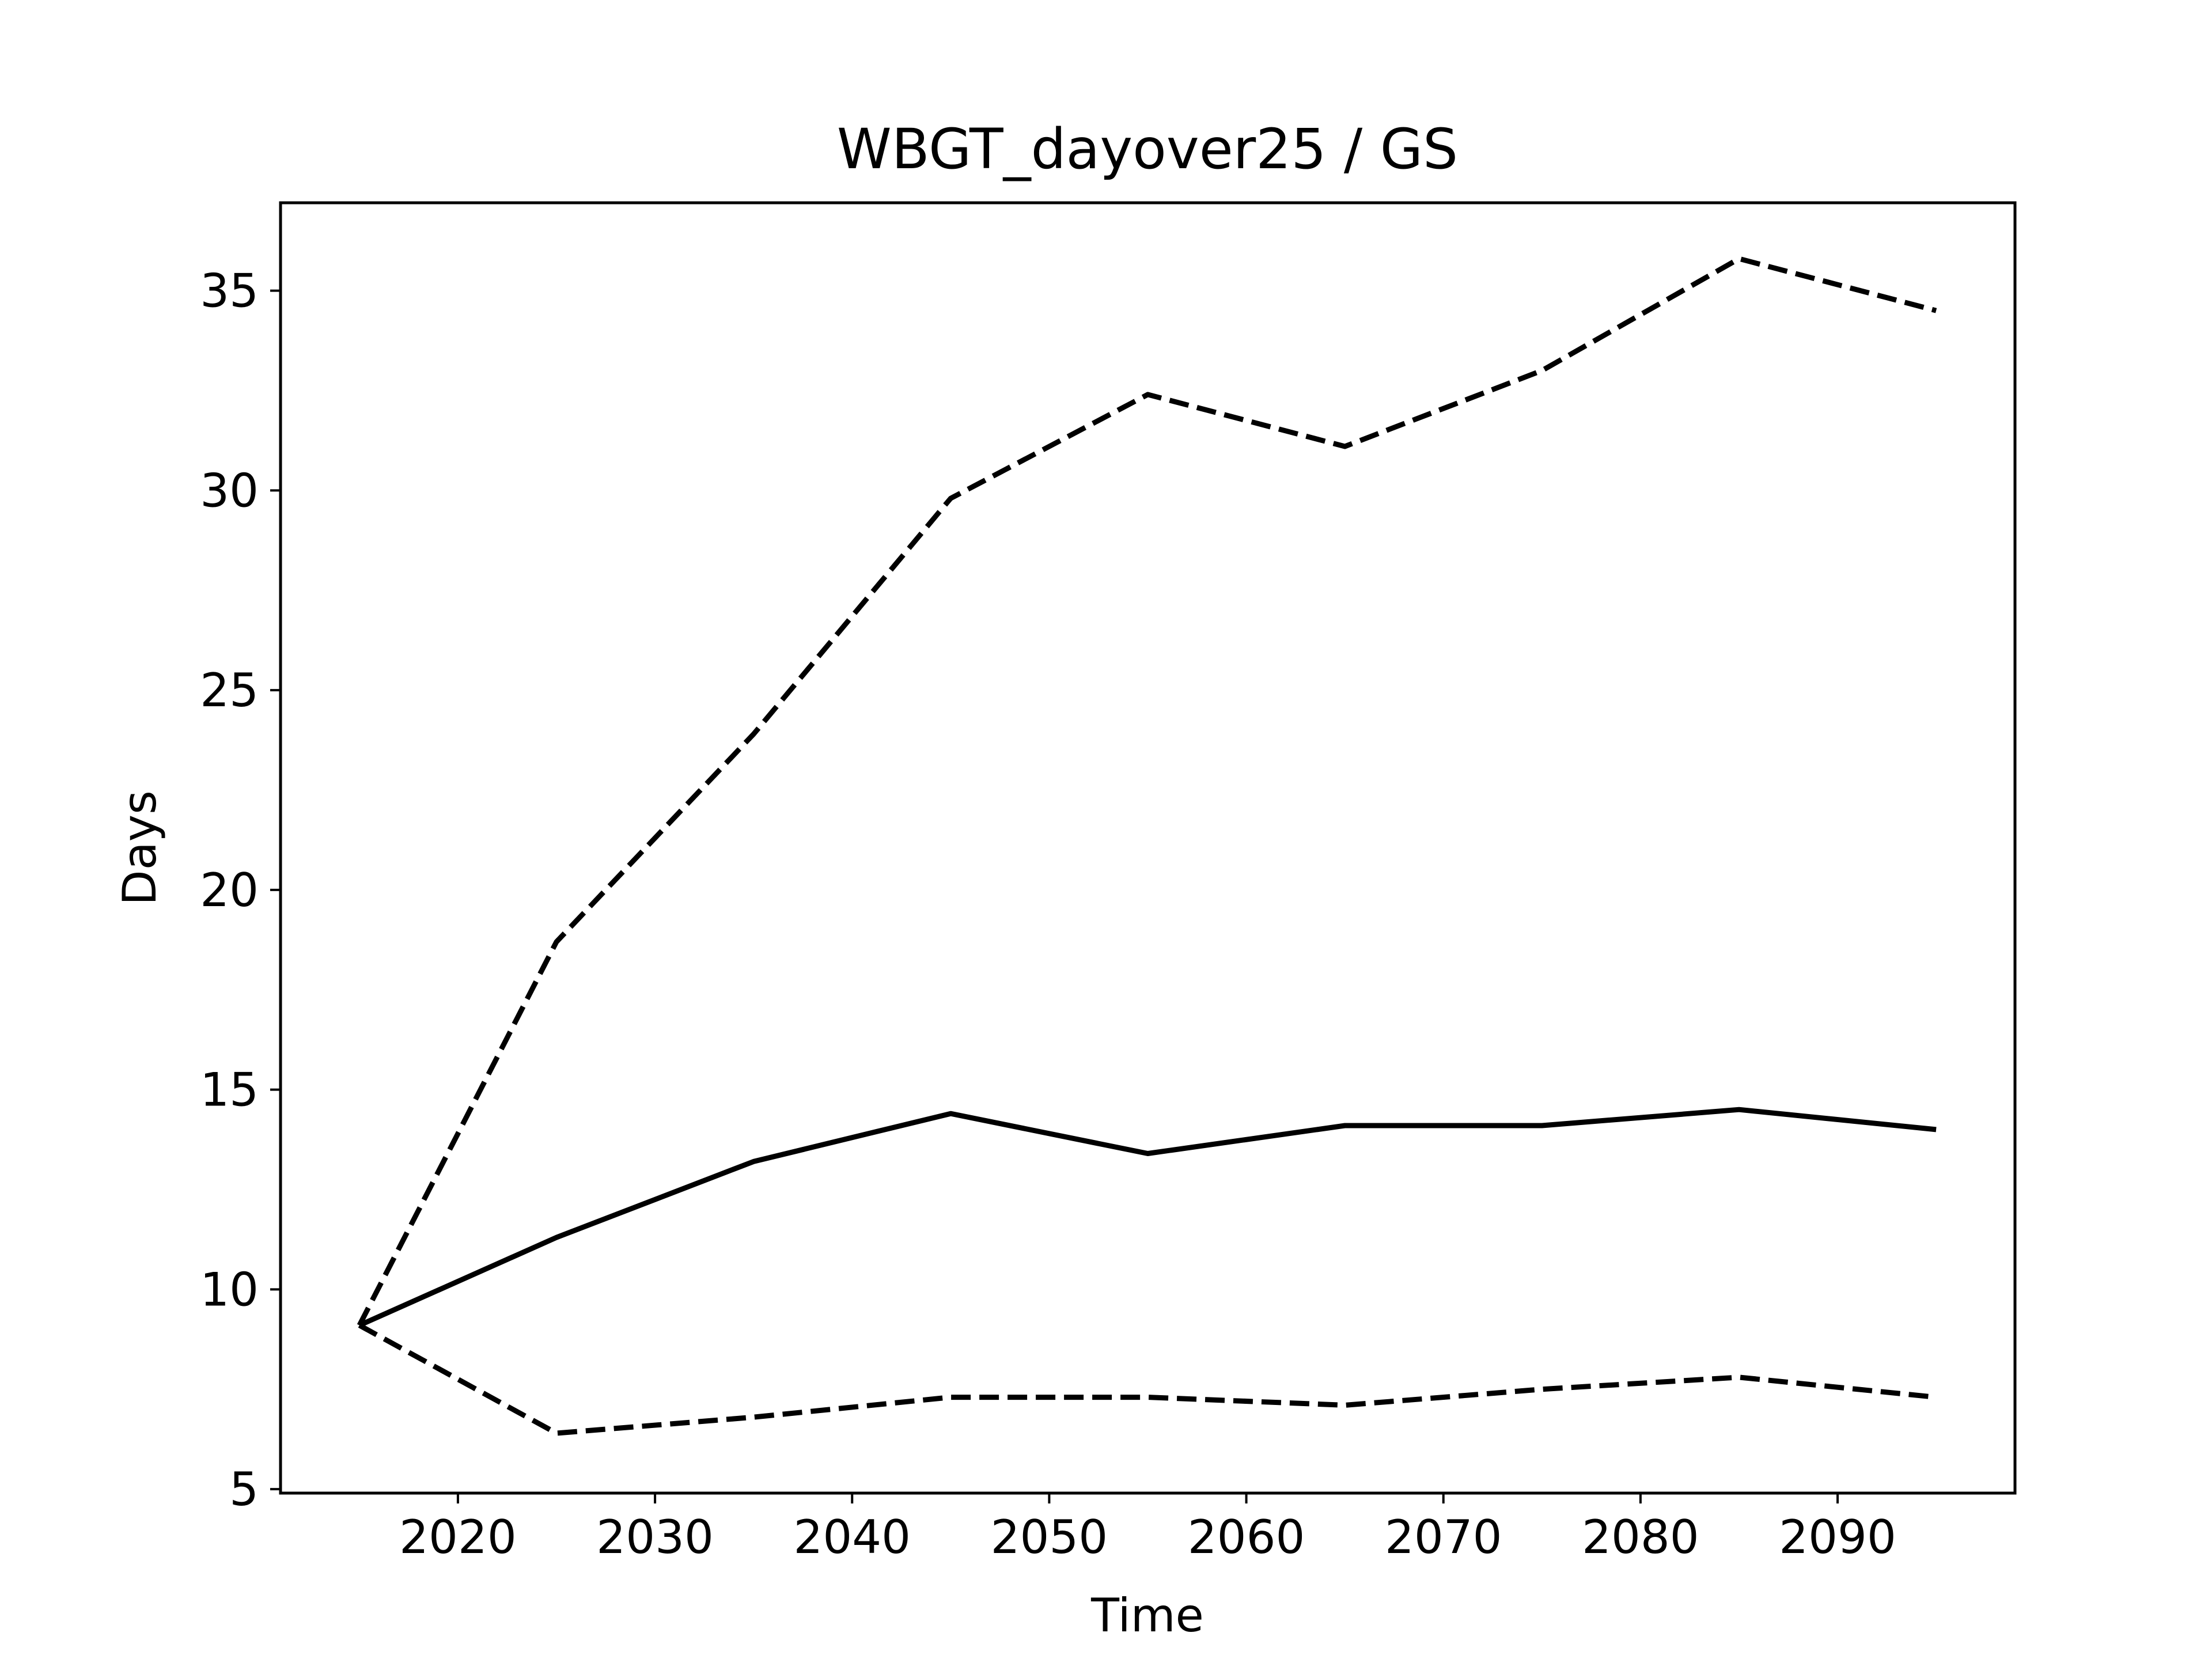 The width and height of the screenshot is (2212, 1659). Describe the element at coordinates (229, 490) in the screenshot. I see `y-tick-label: 30` at that location.